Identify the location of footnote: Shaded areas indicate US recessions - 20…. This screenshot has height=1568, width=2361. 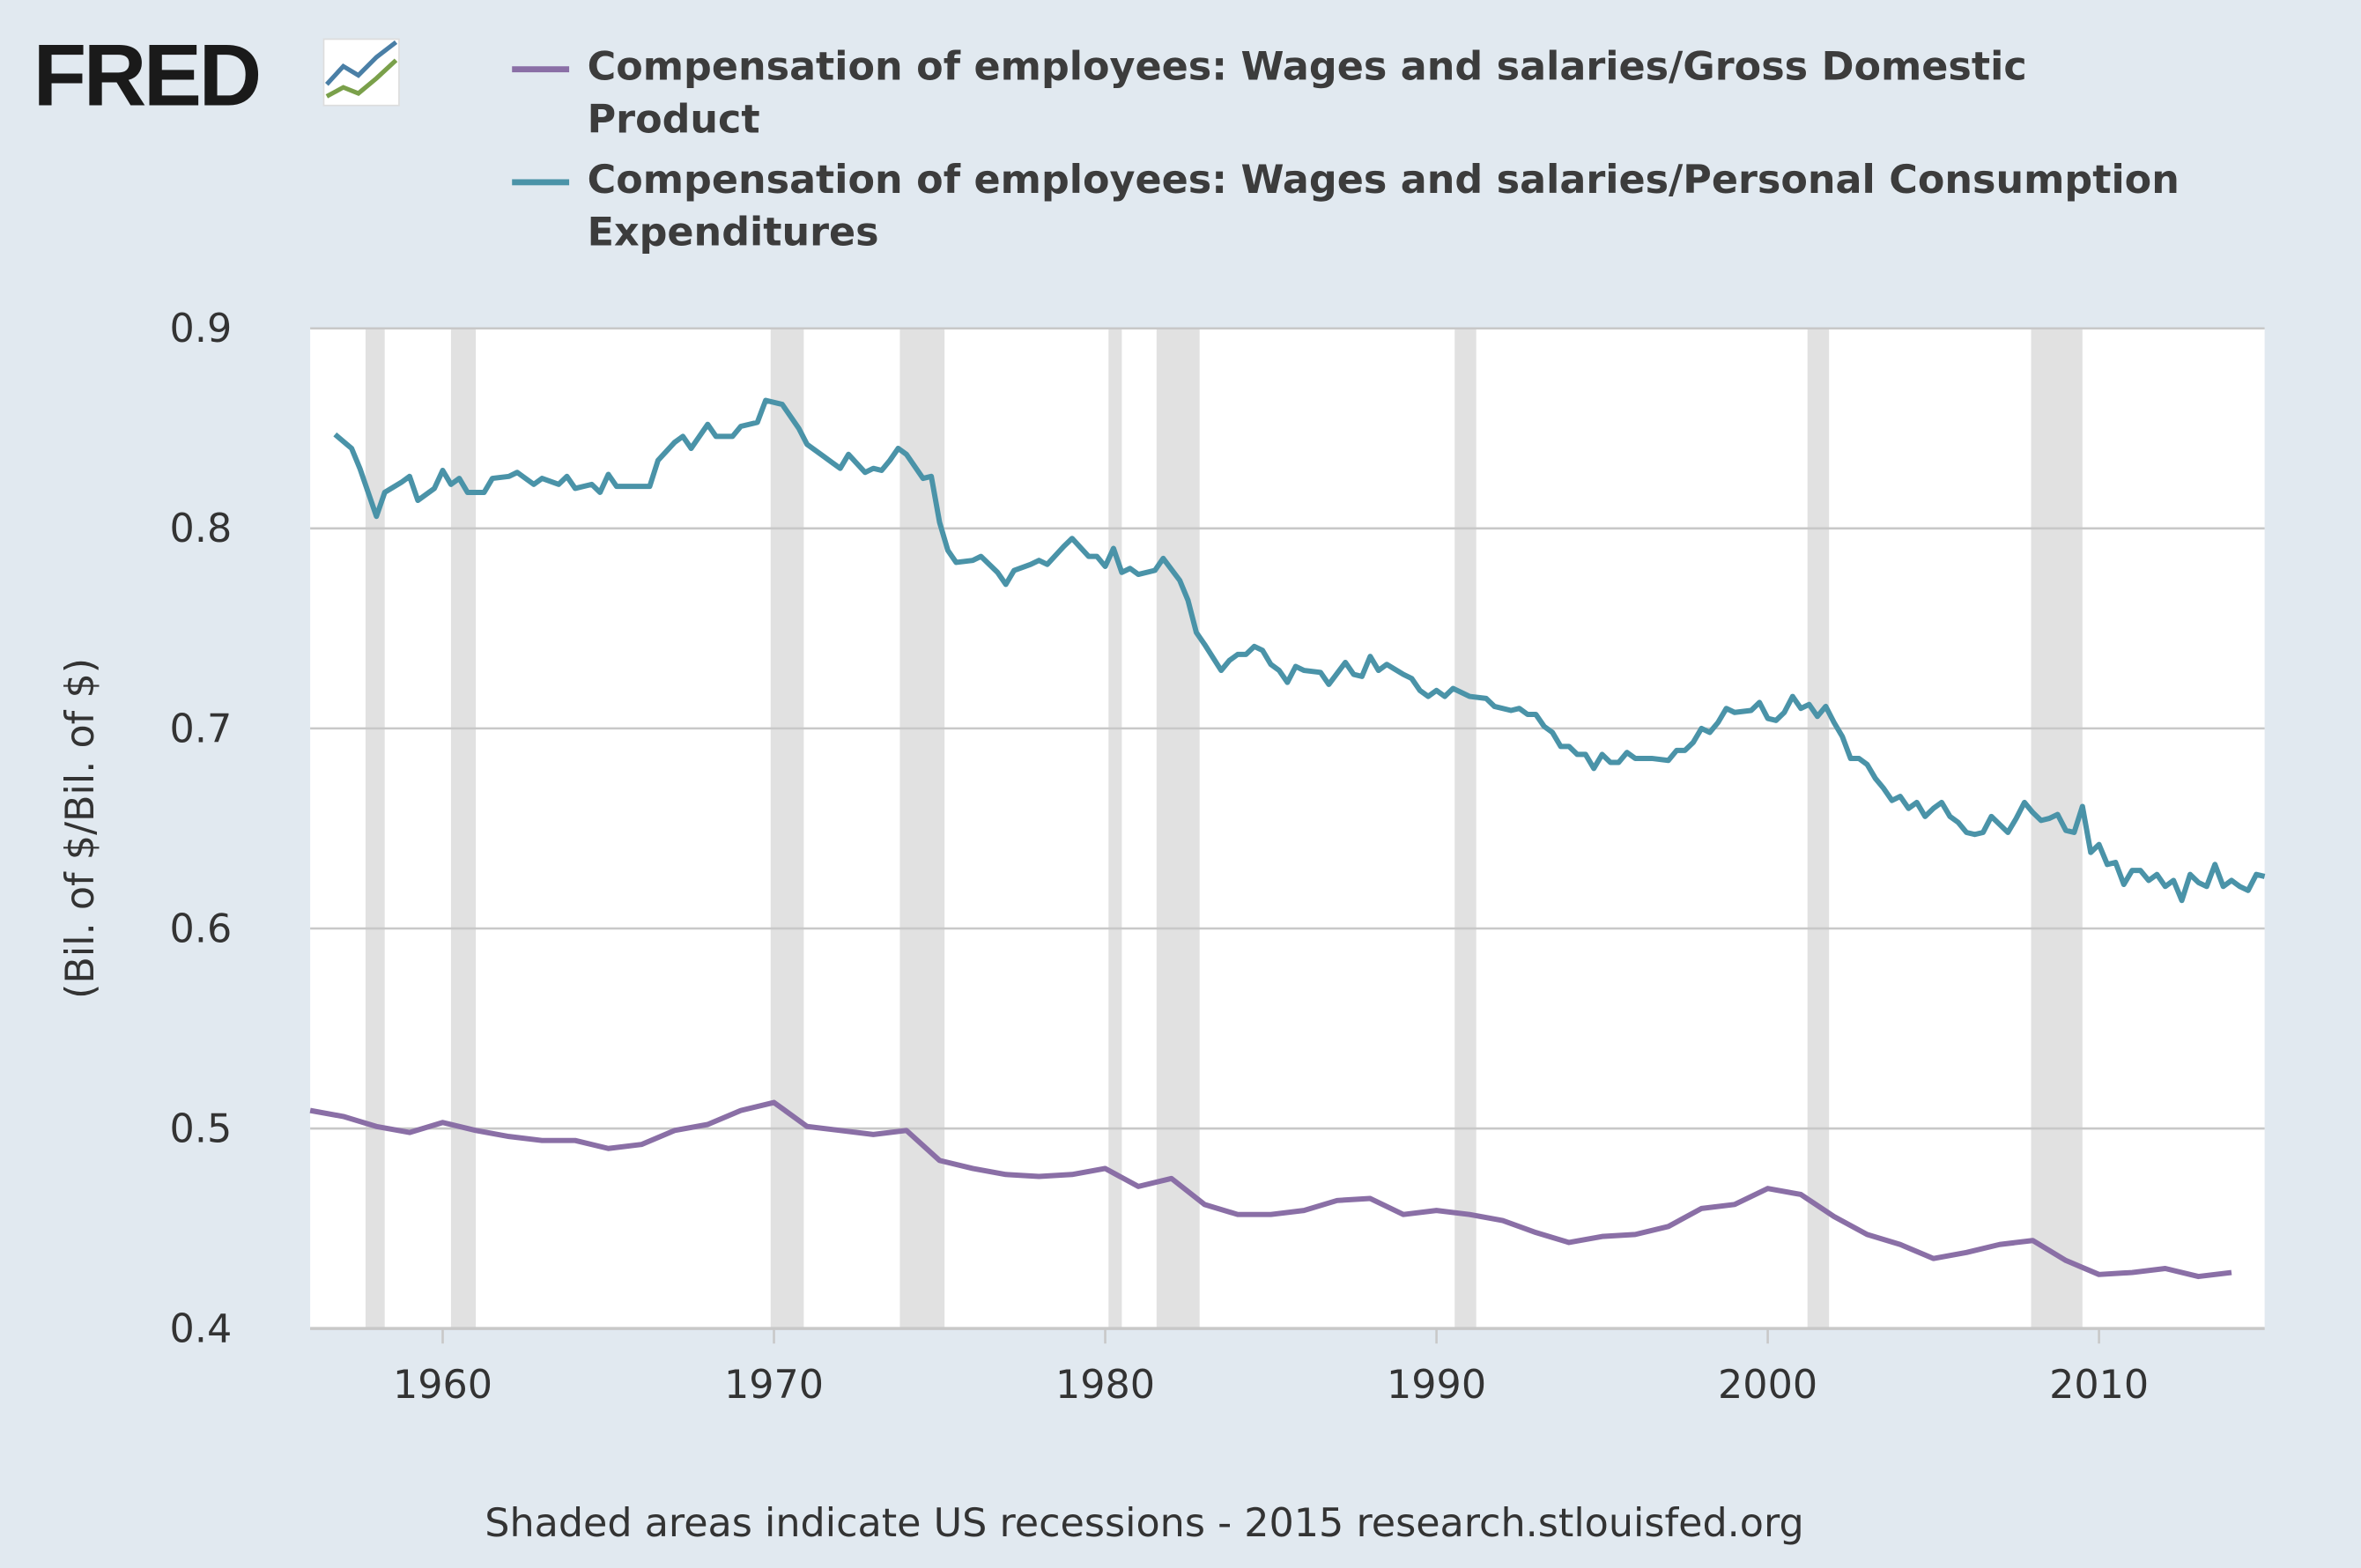
(1144, 1523).